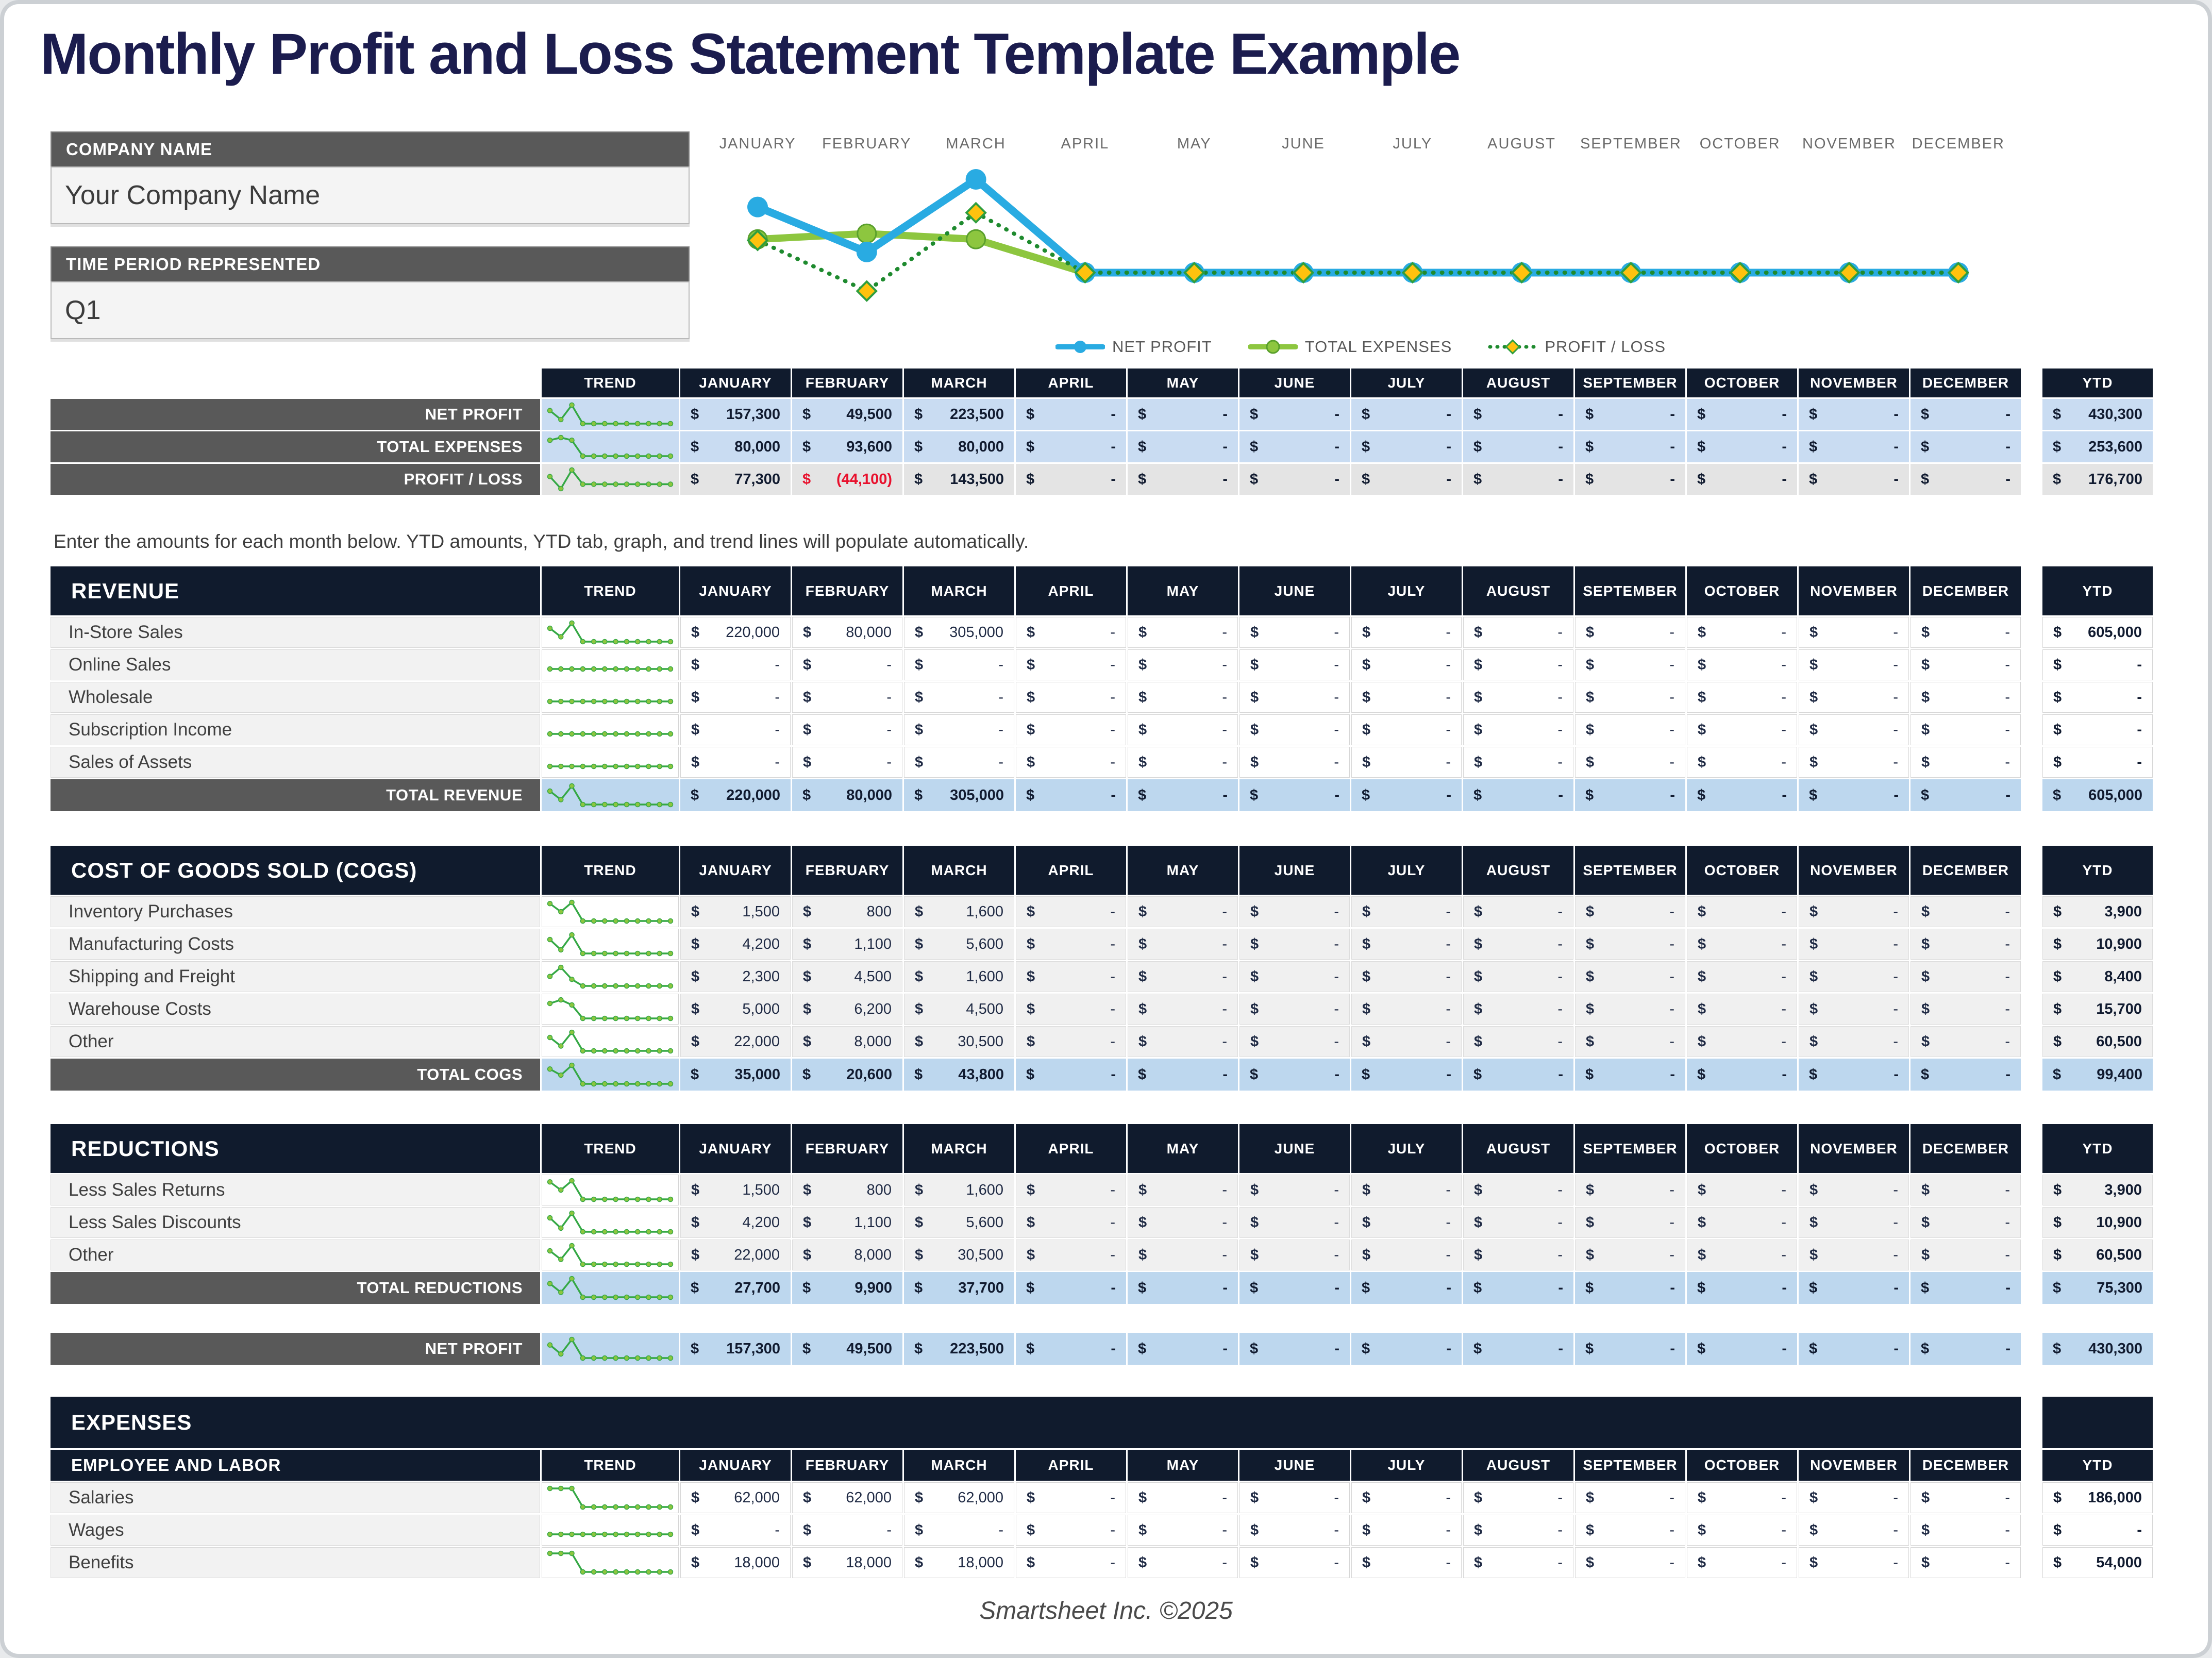  Describe the element at coordinates (2097, 1563) in the screenshot. I see `money-cell: $54,000` at that location.